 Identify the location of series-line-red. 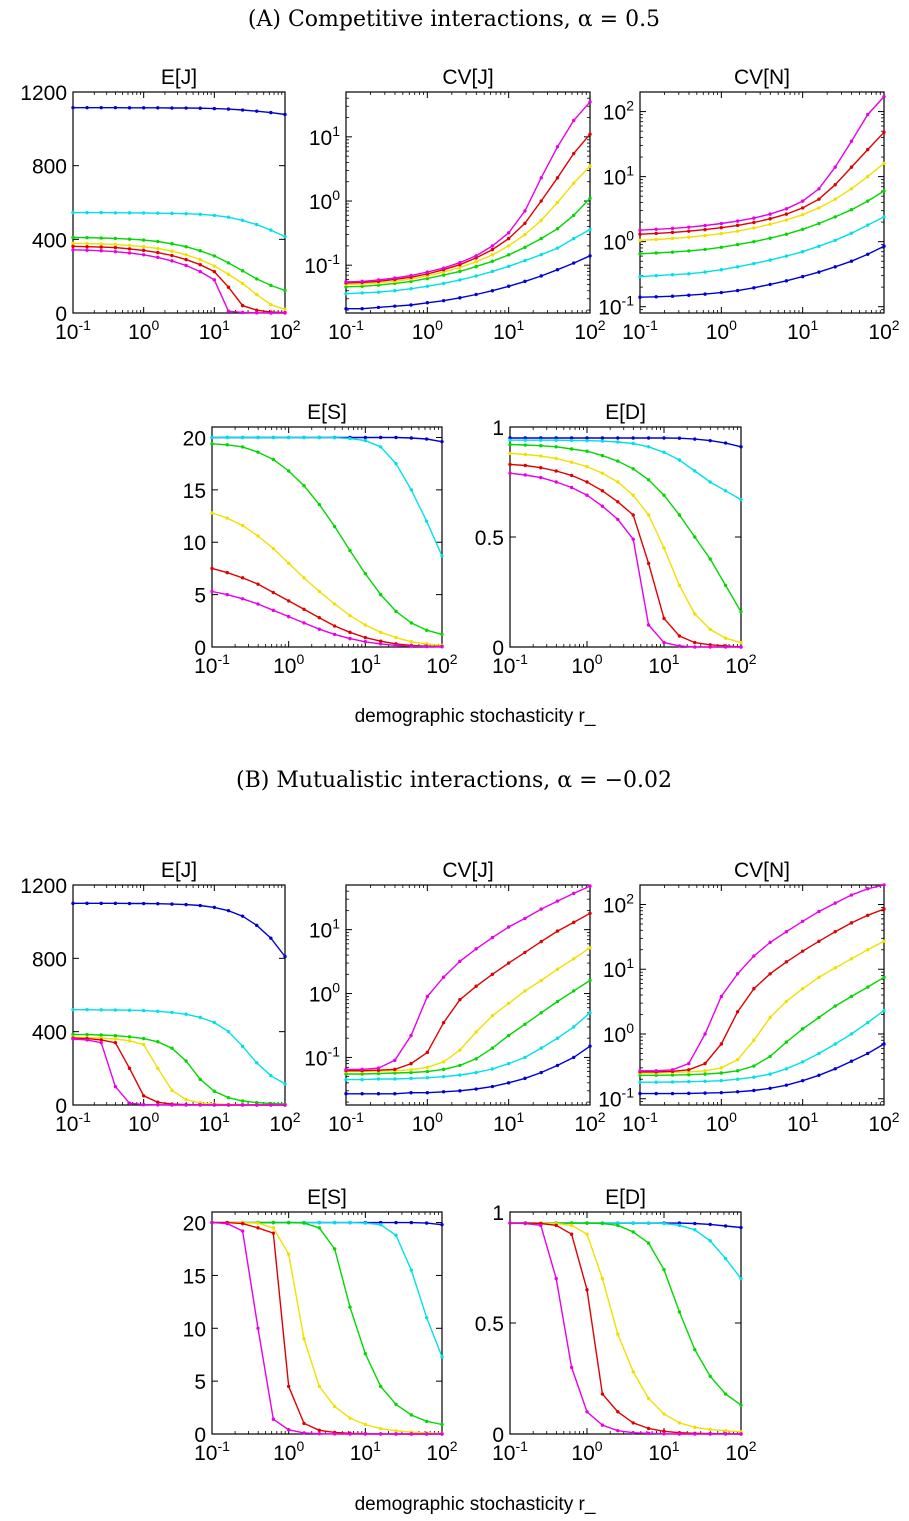
(179, 279).